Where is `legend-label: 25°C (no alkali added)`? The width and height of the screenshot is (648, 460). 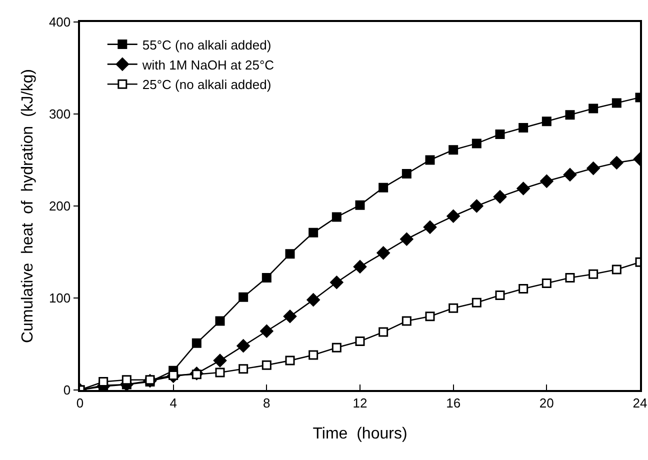
legend-label: 25°C (no alkali added) is located at coordinates (207, 84).